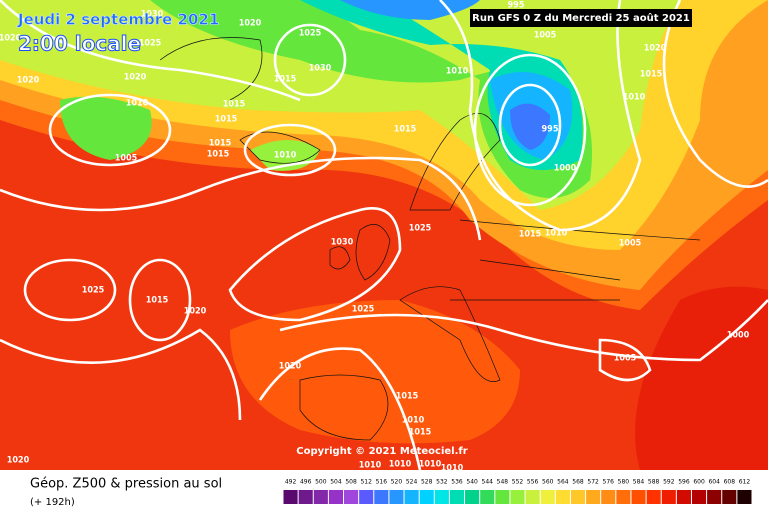  I want to click on run-info: Run GFS 0 Z du Mercredi 25 août 2021, so click(581, 18).